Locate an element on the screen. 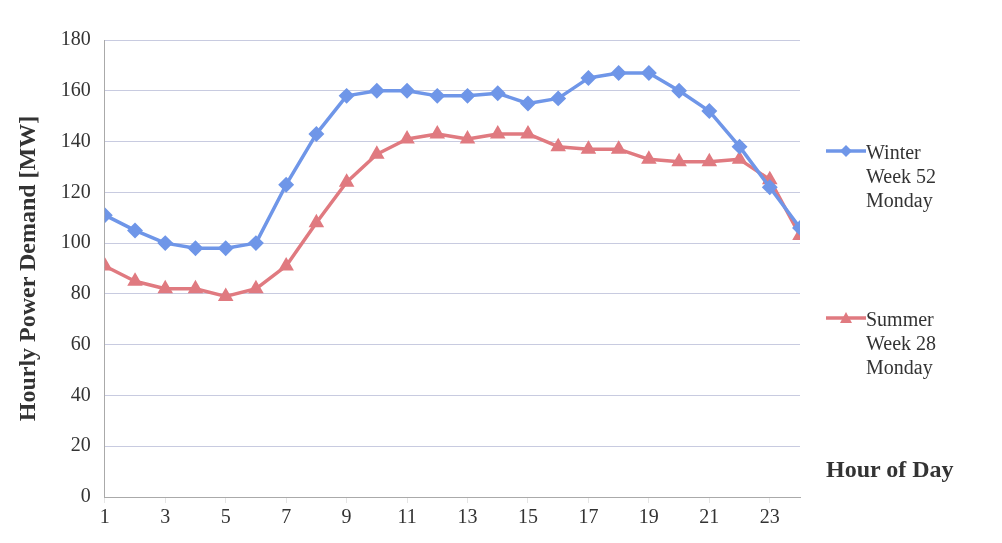  x-tick-label: 19 is located at coordinates (648, 516).